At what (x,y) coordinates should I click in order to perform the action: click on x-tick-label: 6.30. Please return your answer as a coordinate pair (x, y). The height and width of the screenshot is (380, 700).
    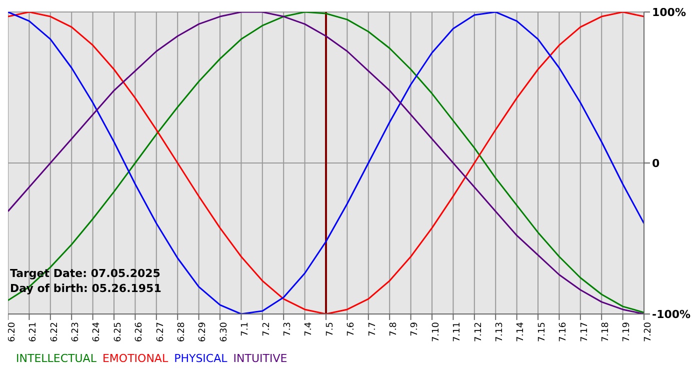
    Looking at the image, I should click on (224, 332).